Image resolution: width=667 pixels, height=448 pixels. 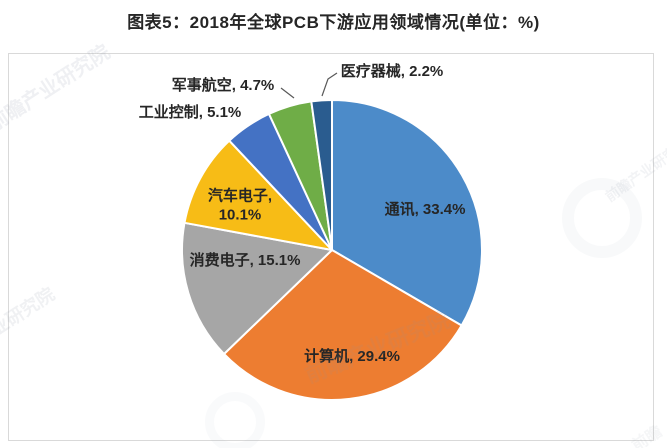 What do you see at coordinates (329, 84) in the screenshot?
I see `leader-line-medical-devices` at bounding box center [329, 84].